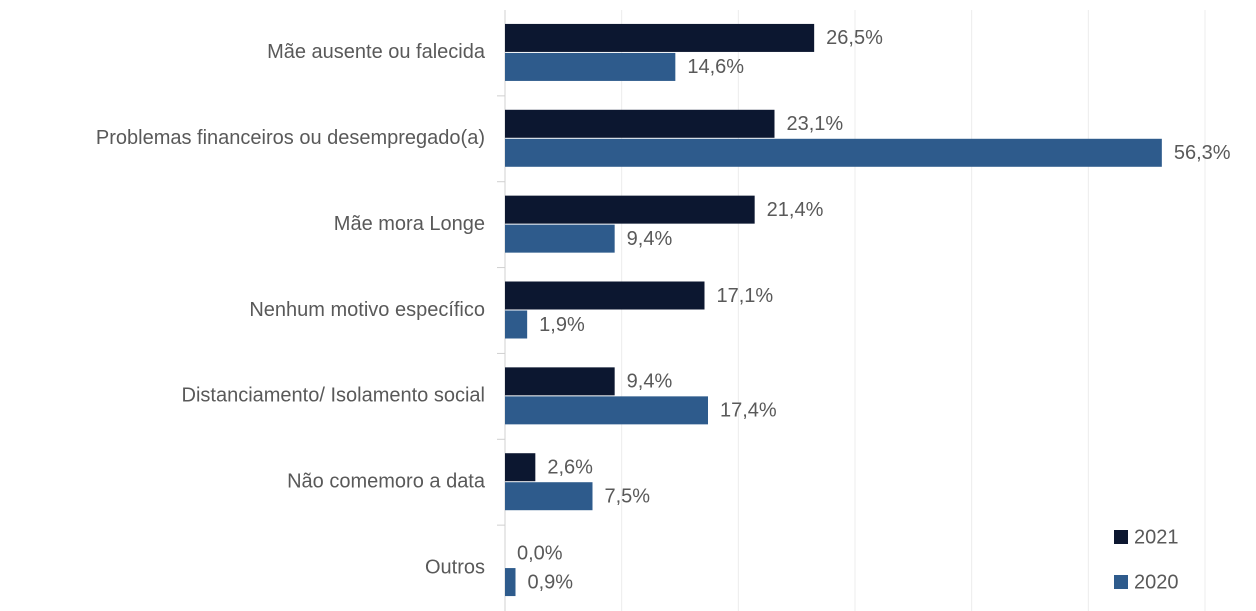 This screenshot has height=611, width=1256. Describe the element at coordinates (854, 38) in the screenshot. I see `data-label: 26,5%` at that location.